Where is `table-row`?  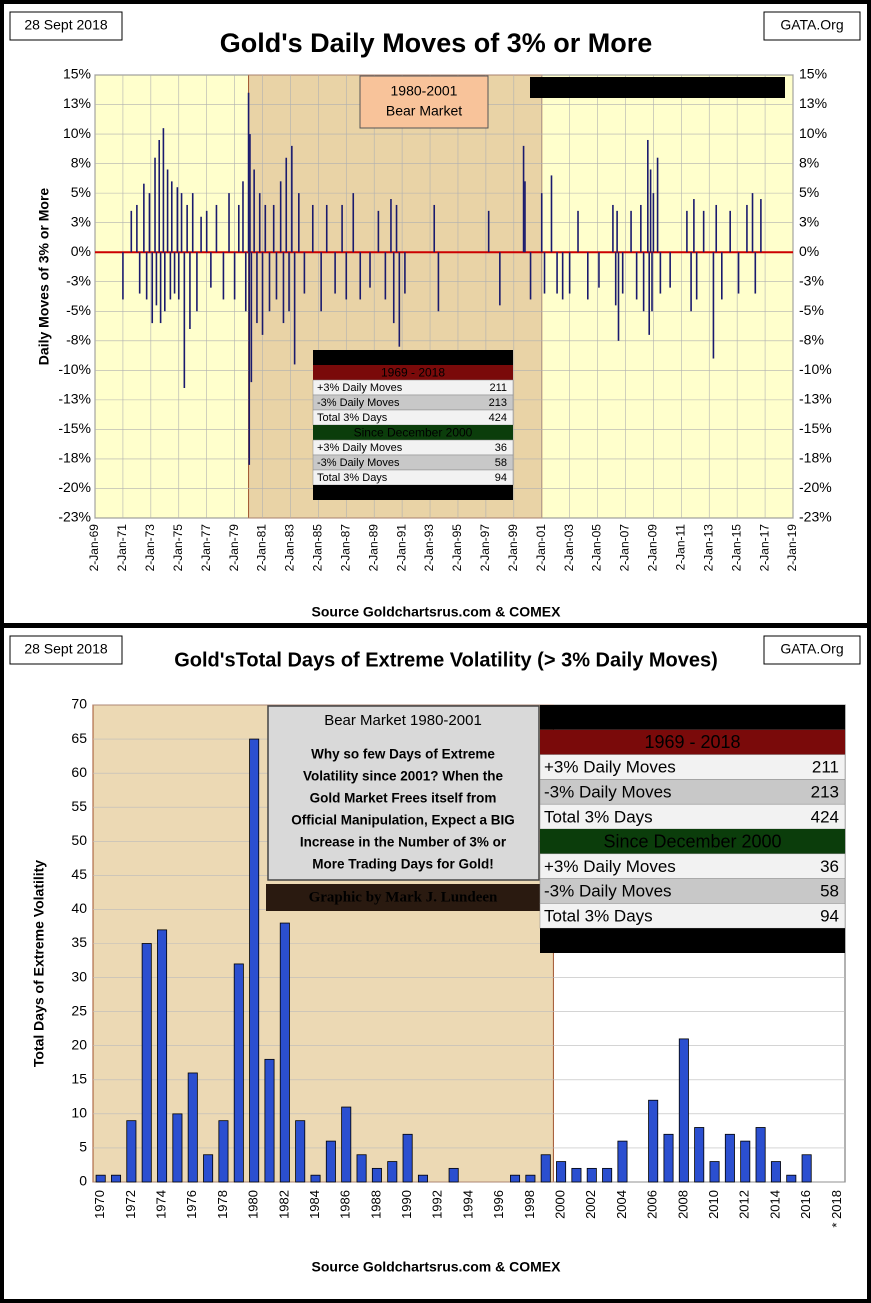 table-row is located at coordinates (692, 866).